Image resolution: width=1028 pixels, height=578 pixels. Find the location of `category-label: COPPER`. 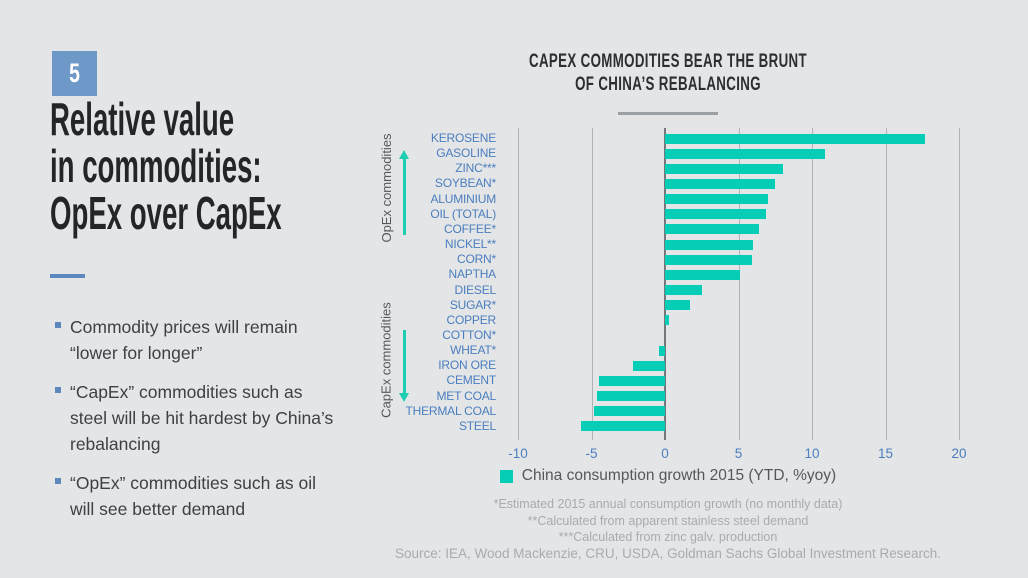

category-label: COPPER is located at coordinates (471, 319).